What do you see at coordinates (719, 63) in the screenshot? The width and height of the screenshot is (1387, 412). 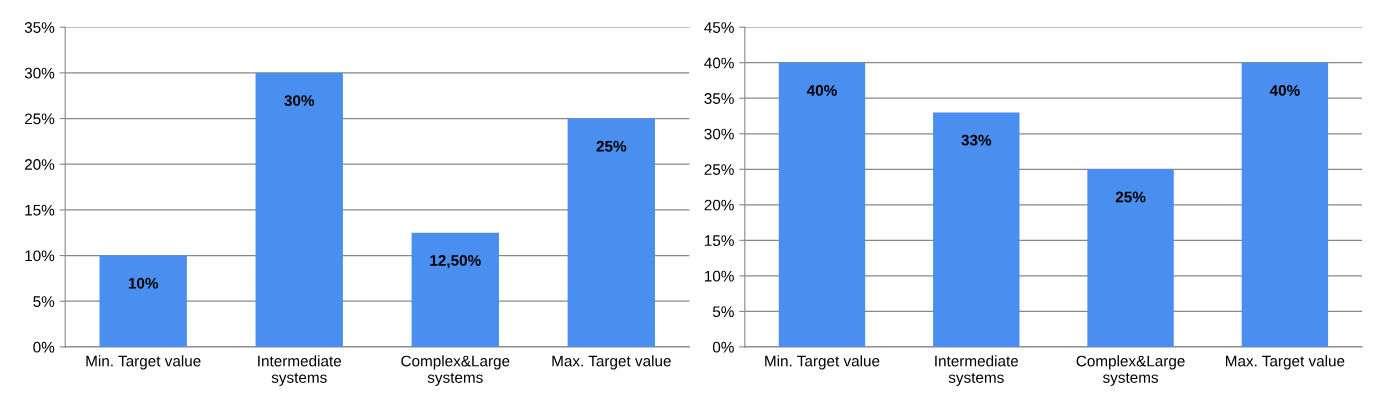 I see `y-tick-label: 40%` at bounding box center [719, 63].